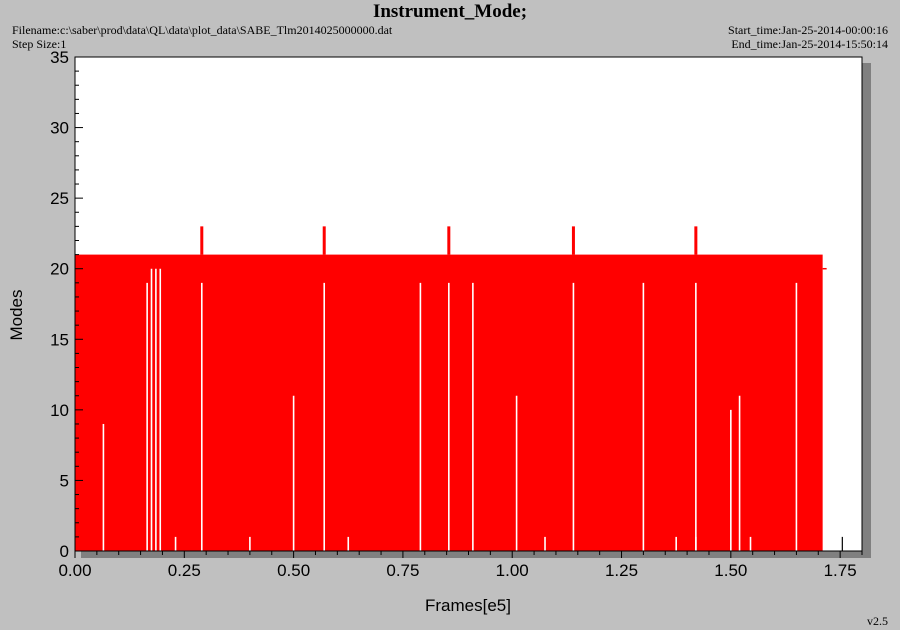 This screenshot has width=900, height=630. What do you see at coordinates (621, 570) in the screenshot?
I see `x-tick-label-5: 1.25` at bounding box center [621, 570].